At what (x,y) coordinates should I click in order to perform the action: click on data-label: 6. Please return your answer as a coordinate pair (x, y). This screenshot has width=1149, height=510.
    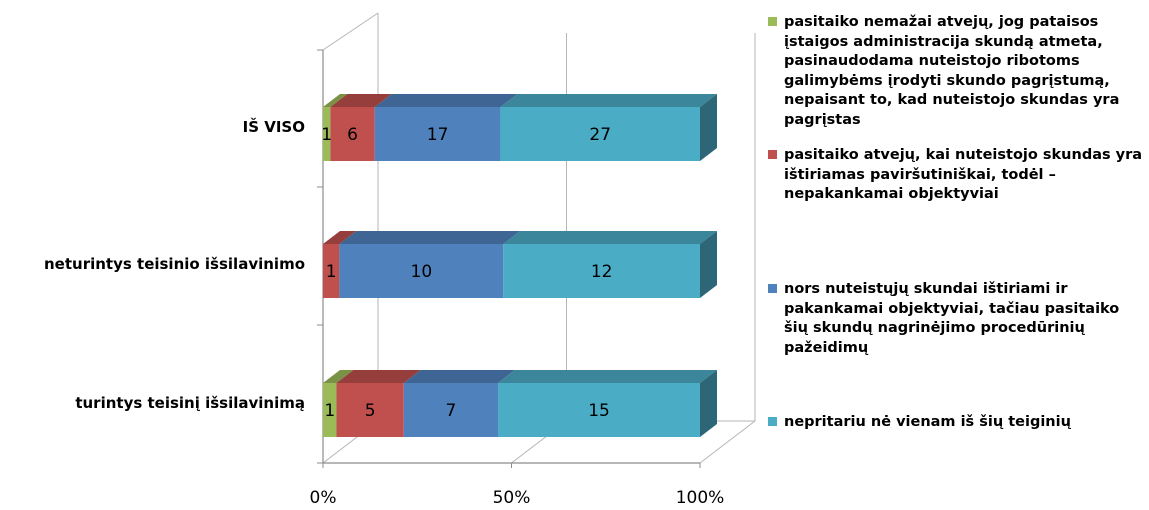
    Looking at the image, I should click on (352, 135).